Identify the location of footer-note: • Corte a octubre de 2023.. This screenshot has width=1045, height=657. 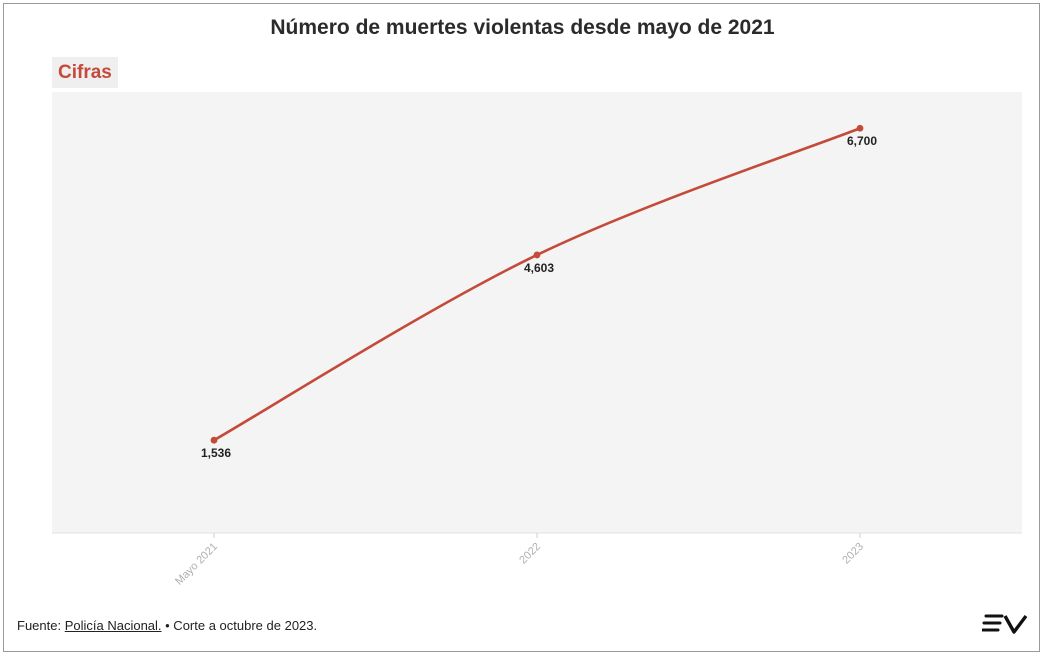
(239, 625).